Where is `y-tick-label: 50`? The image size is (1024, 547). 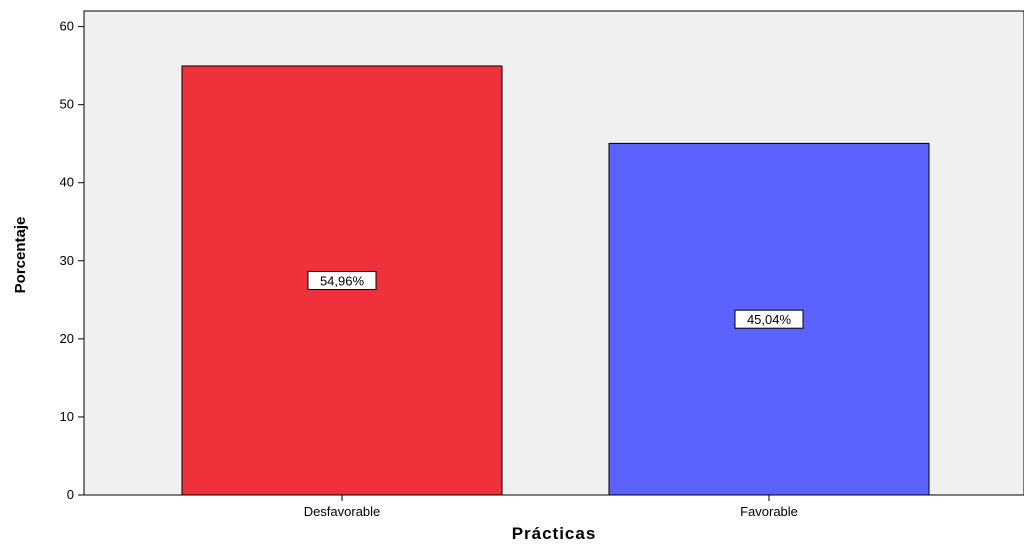
y-tick-label: 50 is located at coordinates (67, 104).